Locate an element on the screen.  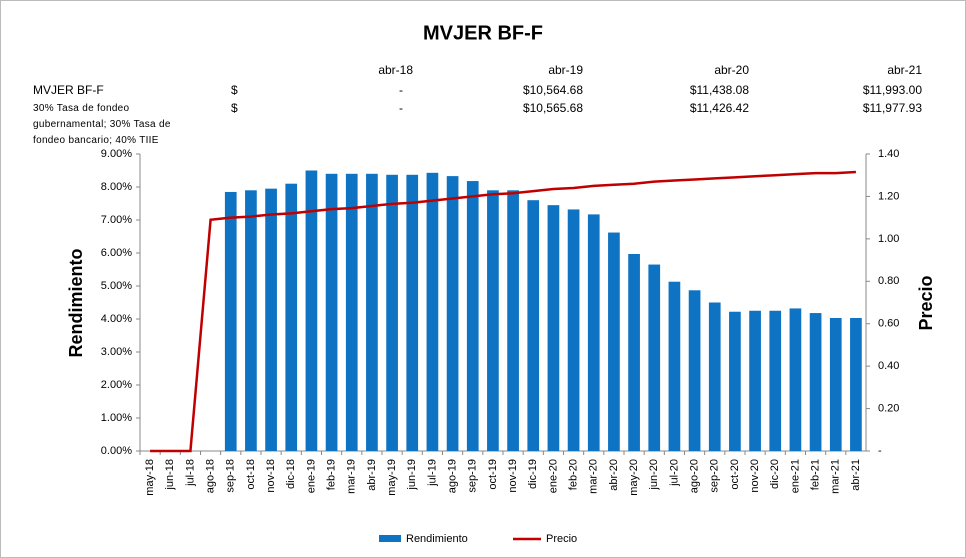
x-tick-label: ene-20 is located at coordinates (553, 476).